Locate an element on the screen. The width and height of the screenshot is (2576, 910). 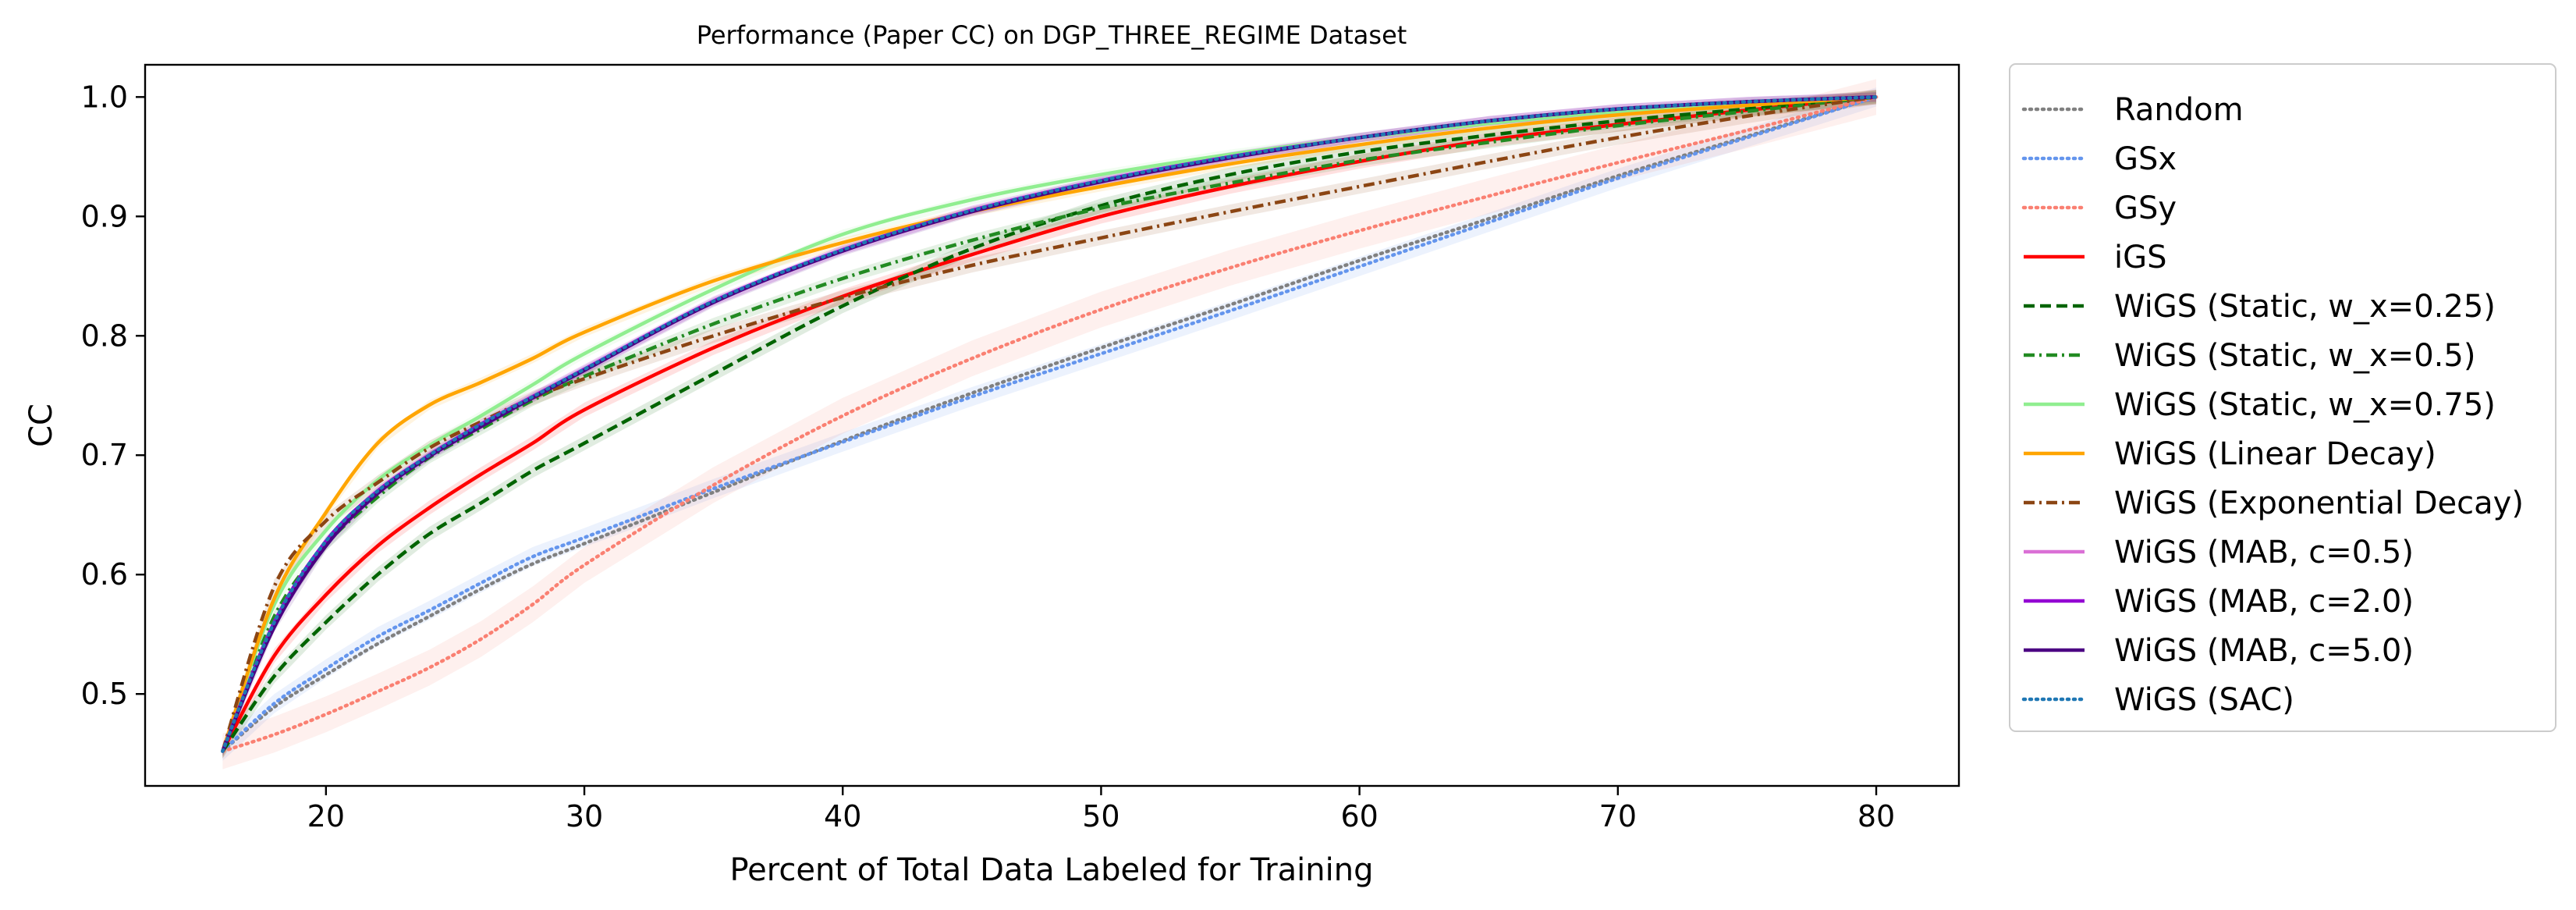
x-tick-label: 60 is located at coordinates (1359, 816).